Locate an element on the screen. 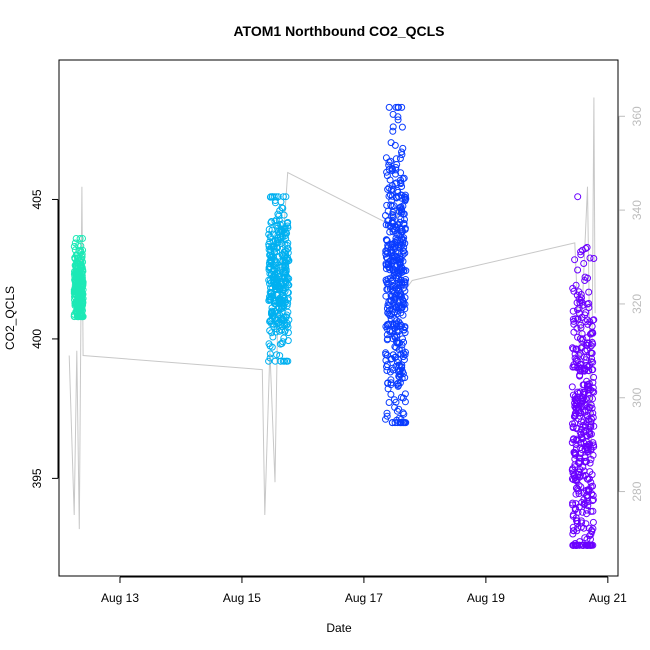 This screenshot has width=650, height=650. y-tick-label: 405 is located at coordinates (37, 199).